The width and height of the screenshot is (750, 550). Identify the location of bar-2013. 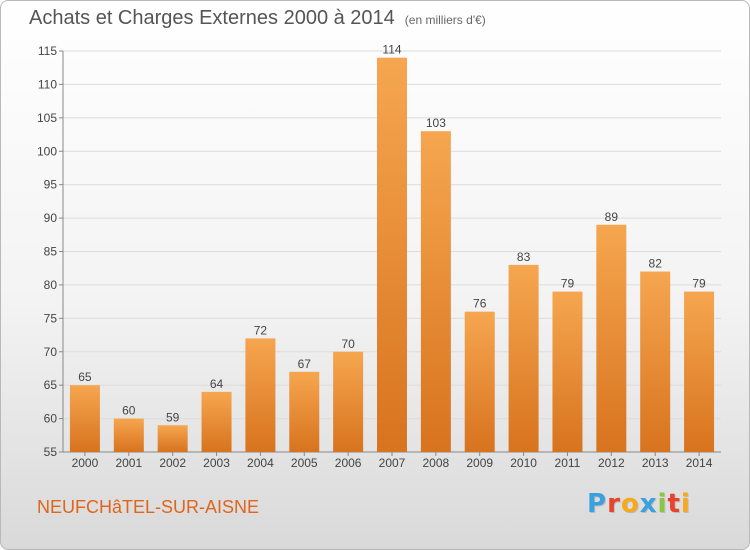
(655, 361).